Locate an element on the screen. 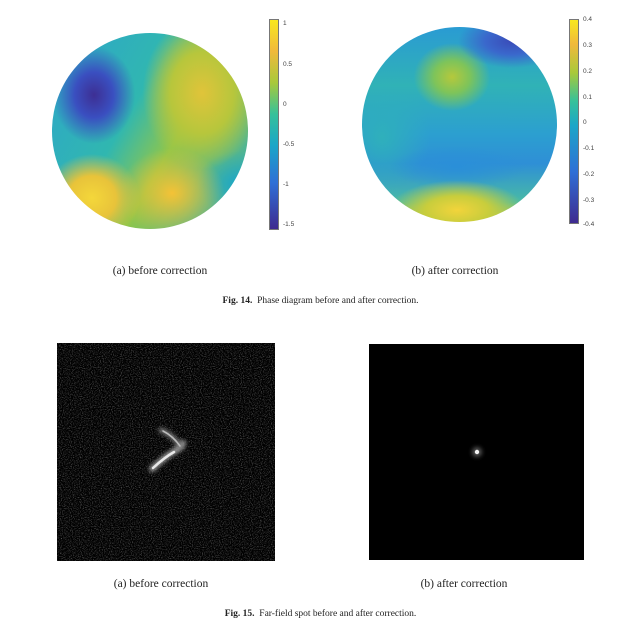 This screenshot has height=633, width=641. figure-number: Fig. 14. is located at coordinates (237, 301).